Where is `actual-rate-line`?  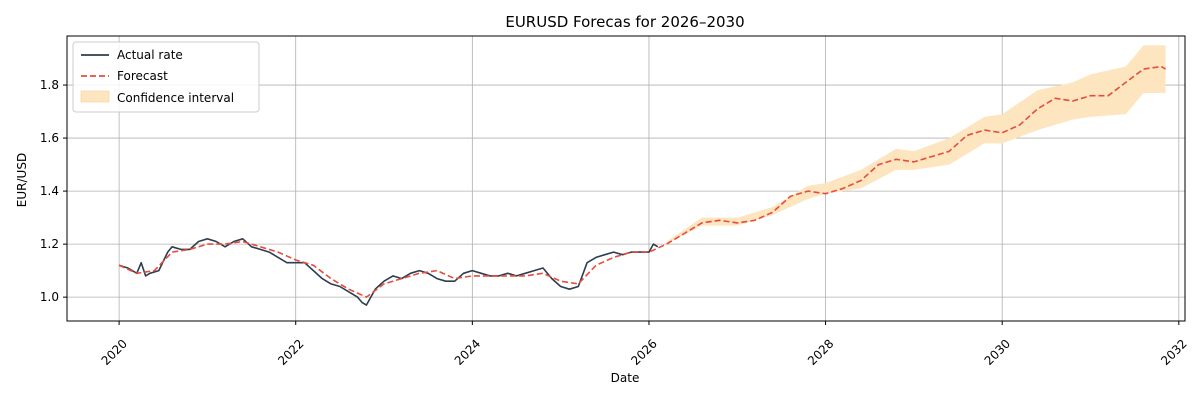 actual-rate-line is located at coordinates (388, 272).